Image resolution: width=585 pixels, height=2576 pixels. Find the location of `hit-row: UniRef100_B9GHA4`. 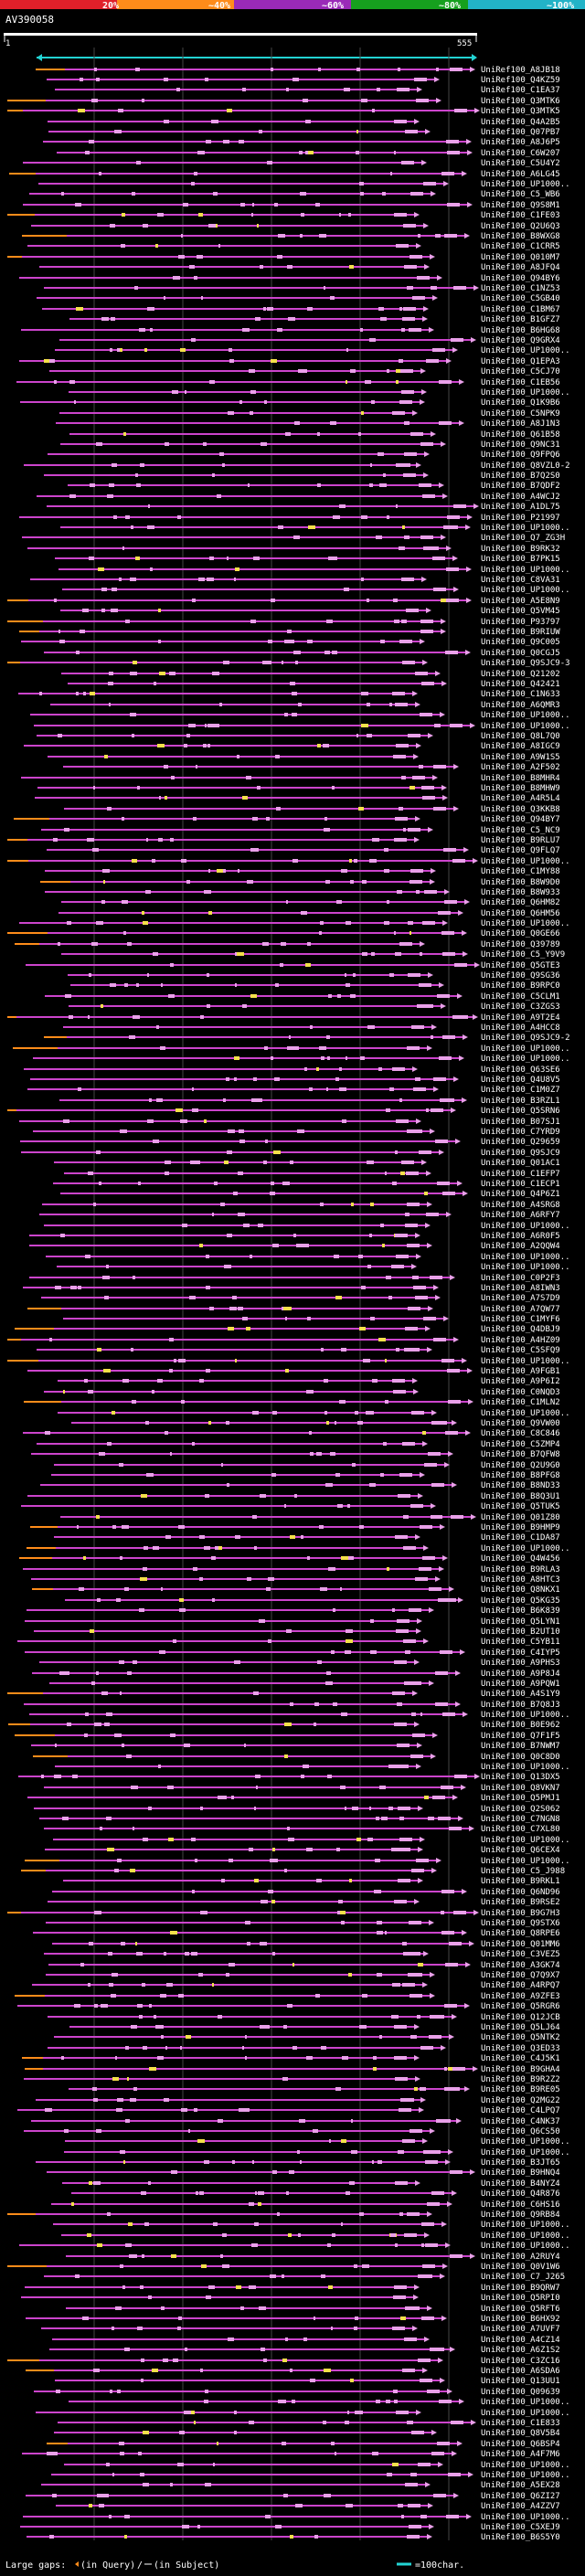

hit-row: UniRef100_B9GHA4 is located at coordinates (293, 2069).